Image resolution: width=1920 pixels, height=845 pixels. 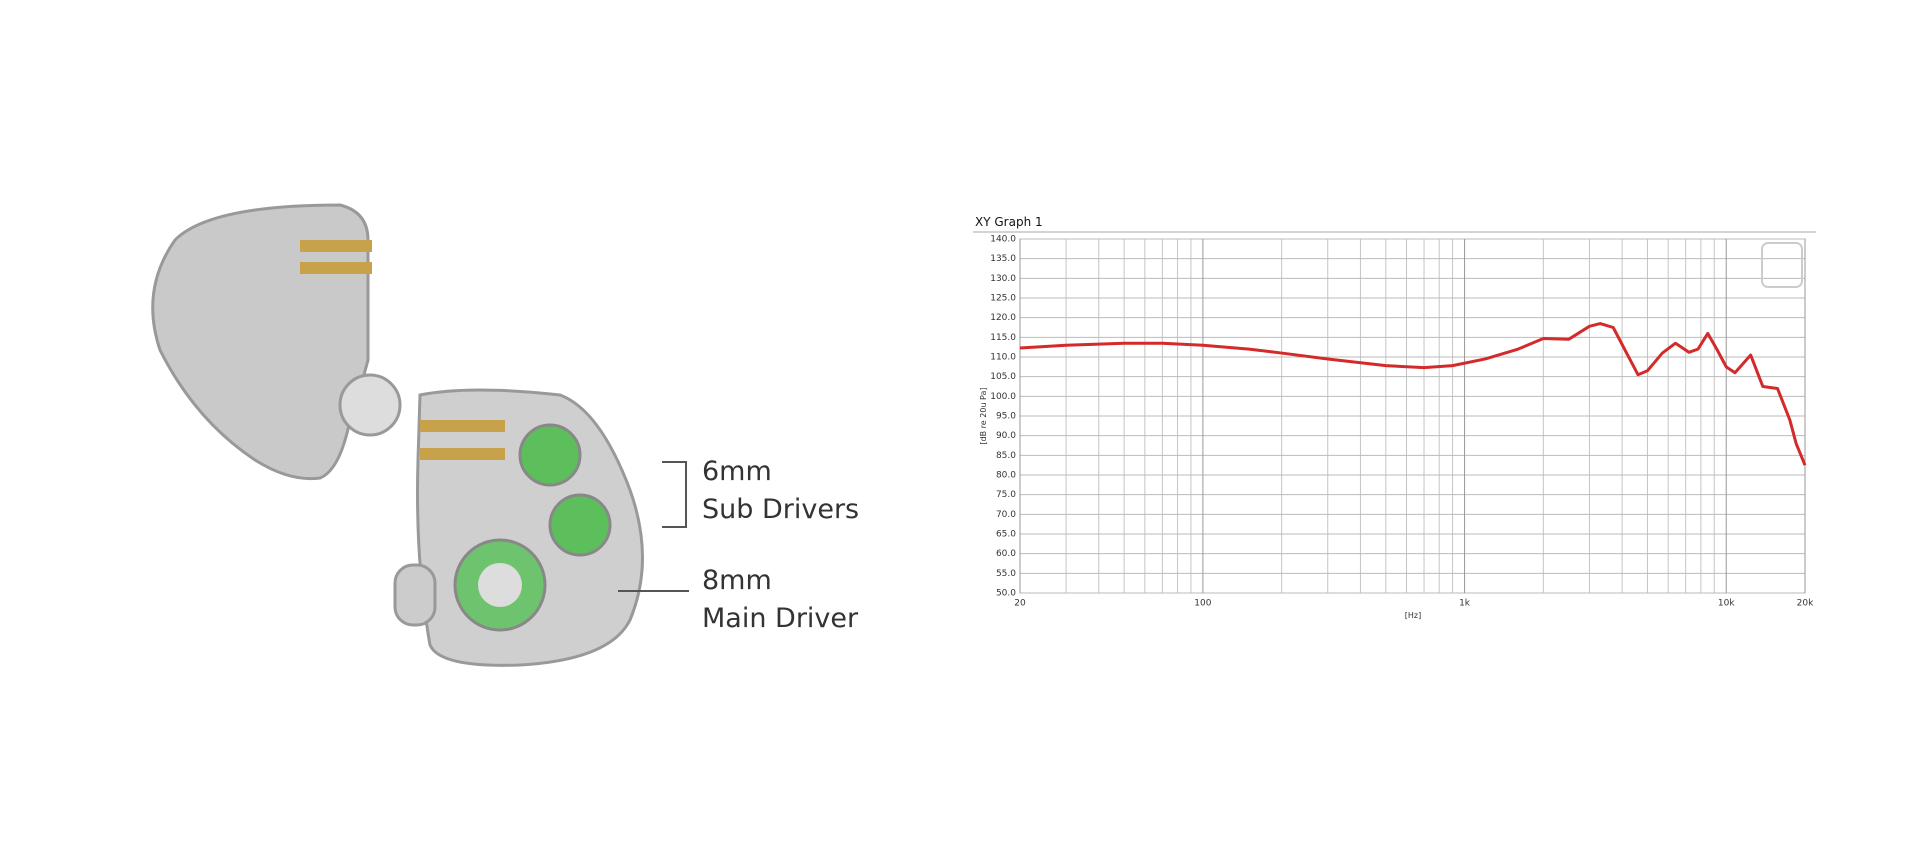 What do you see at coordinates (1413, 615) in the screenshot?
I see `x-axis-label: [Hz]` at bounding box center [1413, 615].